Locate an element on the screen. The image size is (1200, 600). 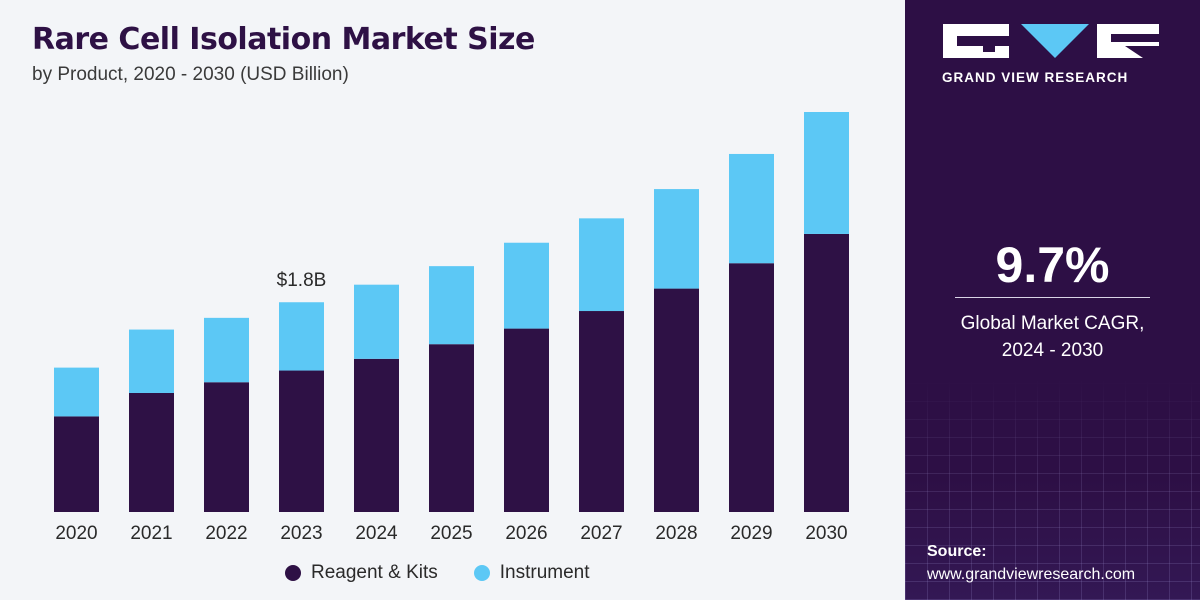
x-tick-label-2022: 2022 is located at coordinates (226, 533).